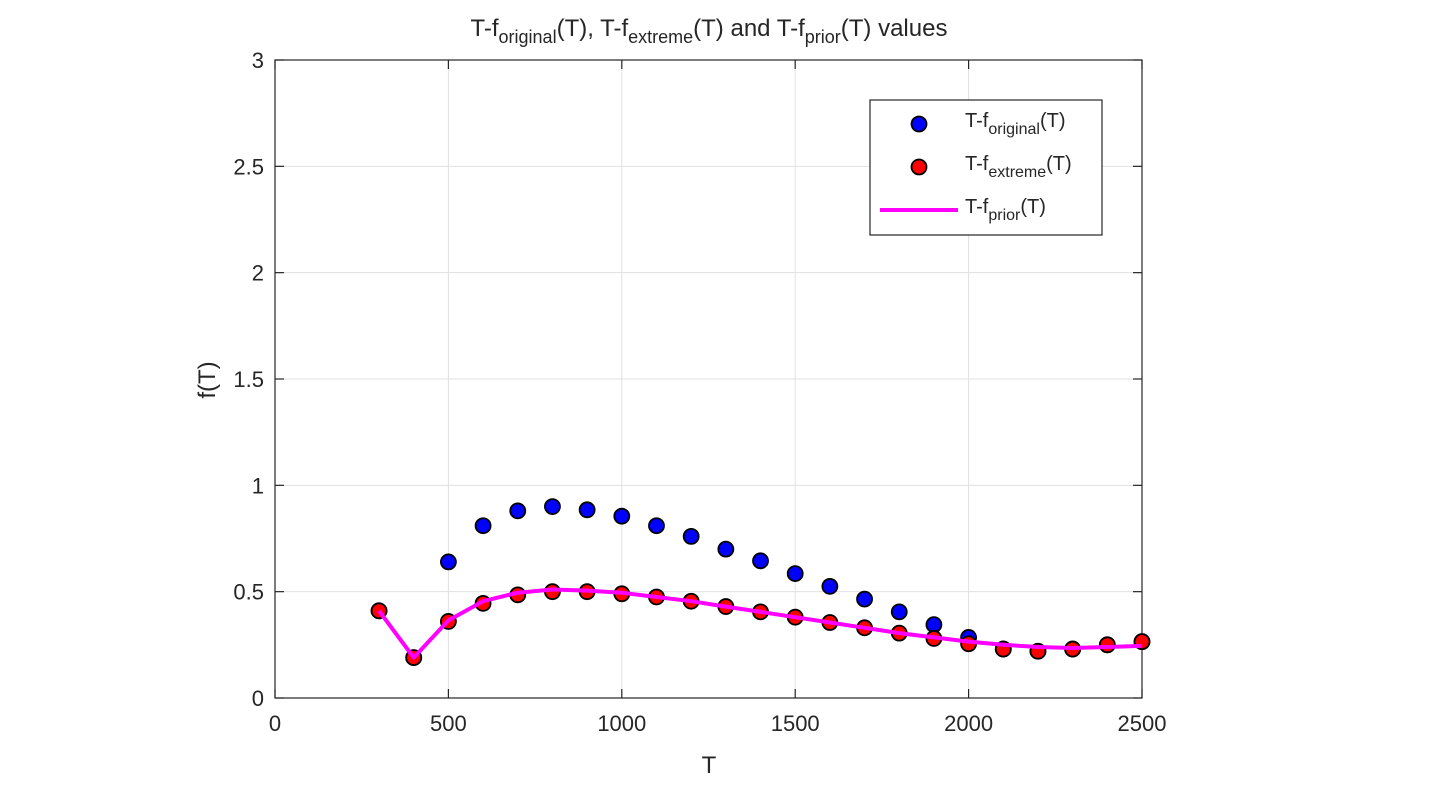 This screenshot has width=1444, height=788. I want to click on legend-label: T-fextreme(T), so click(1018, 167).